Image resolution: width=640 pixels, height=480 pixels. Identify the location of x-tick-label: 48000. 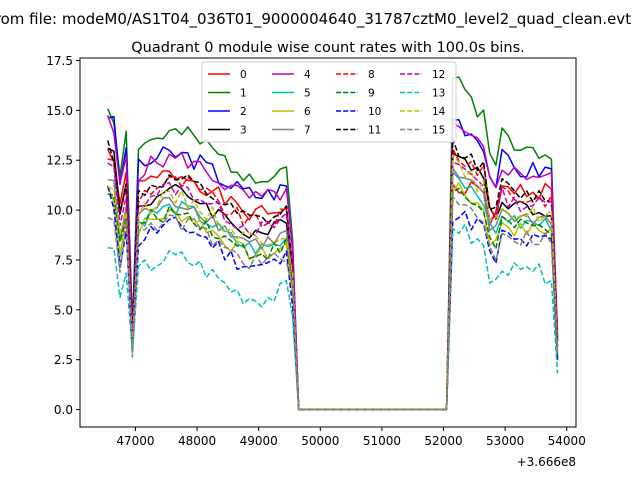
(197, 441).